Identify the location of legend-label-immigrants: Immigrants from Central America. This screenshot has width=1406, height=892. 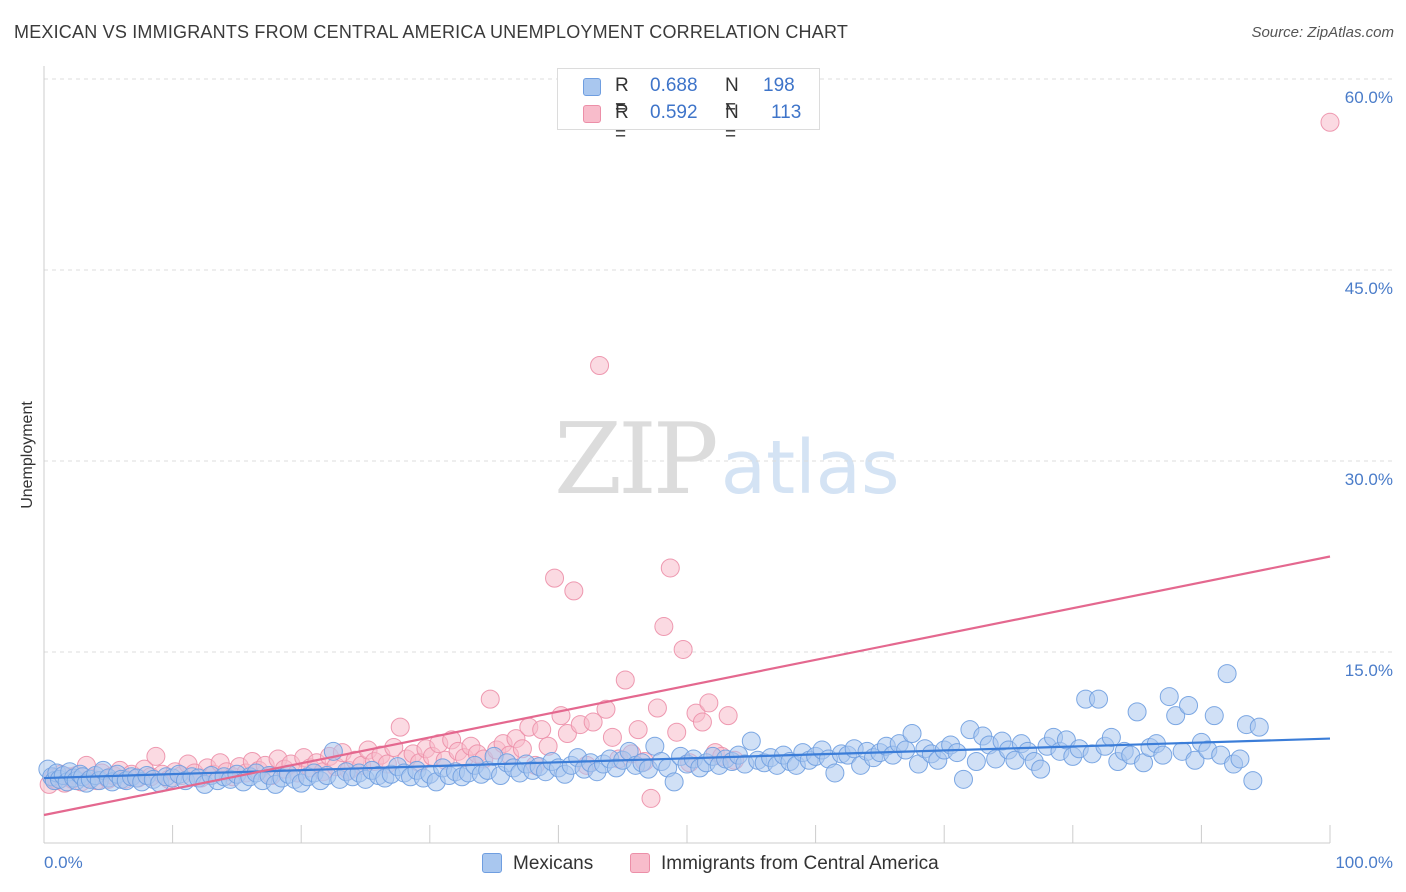
(800, 863).